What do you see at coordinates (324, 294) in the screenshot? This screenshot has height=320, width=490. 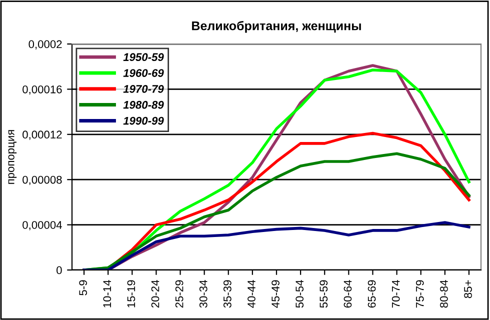 I see `x-tick-label: 55-59` at bounding box center [324, 294].